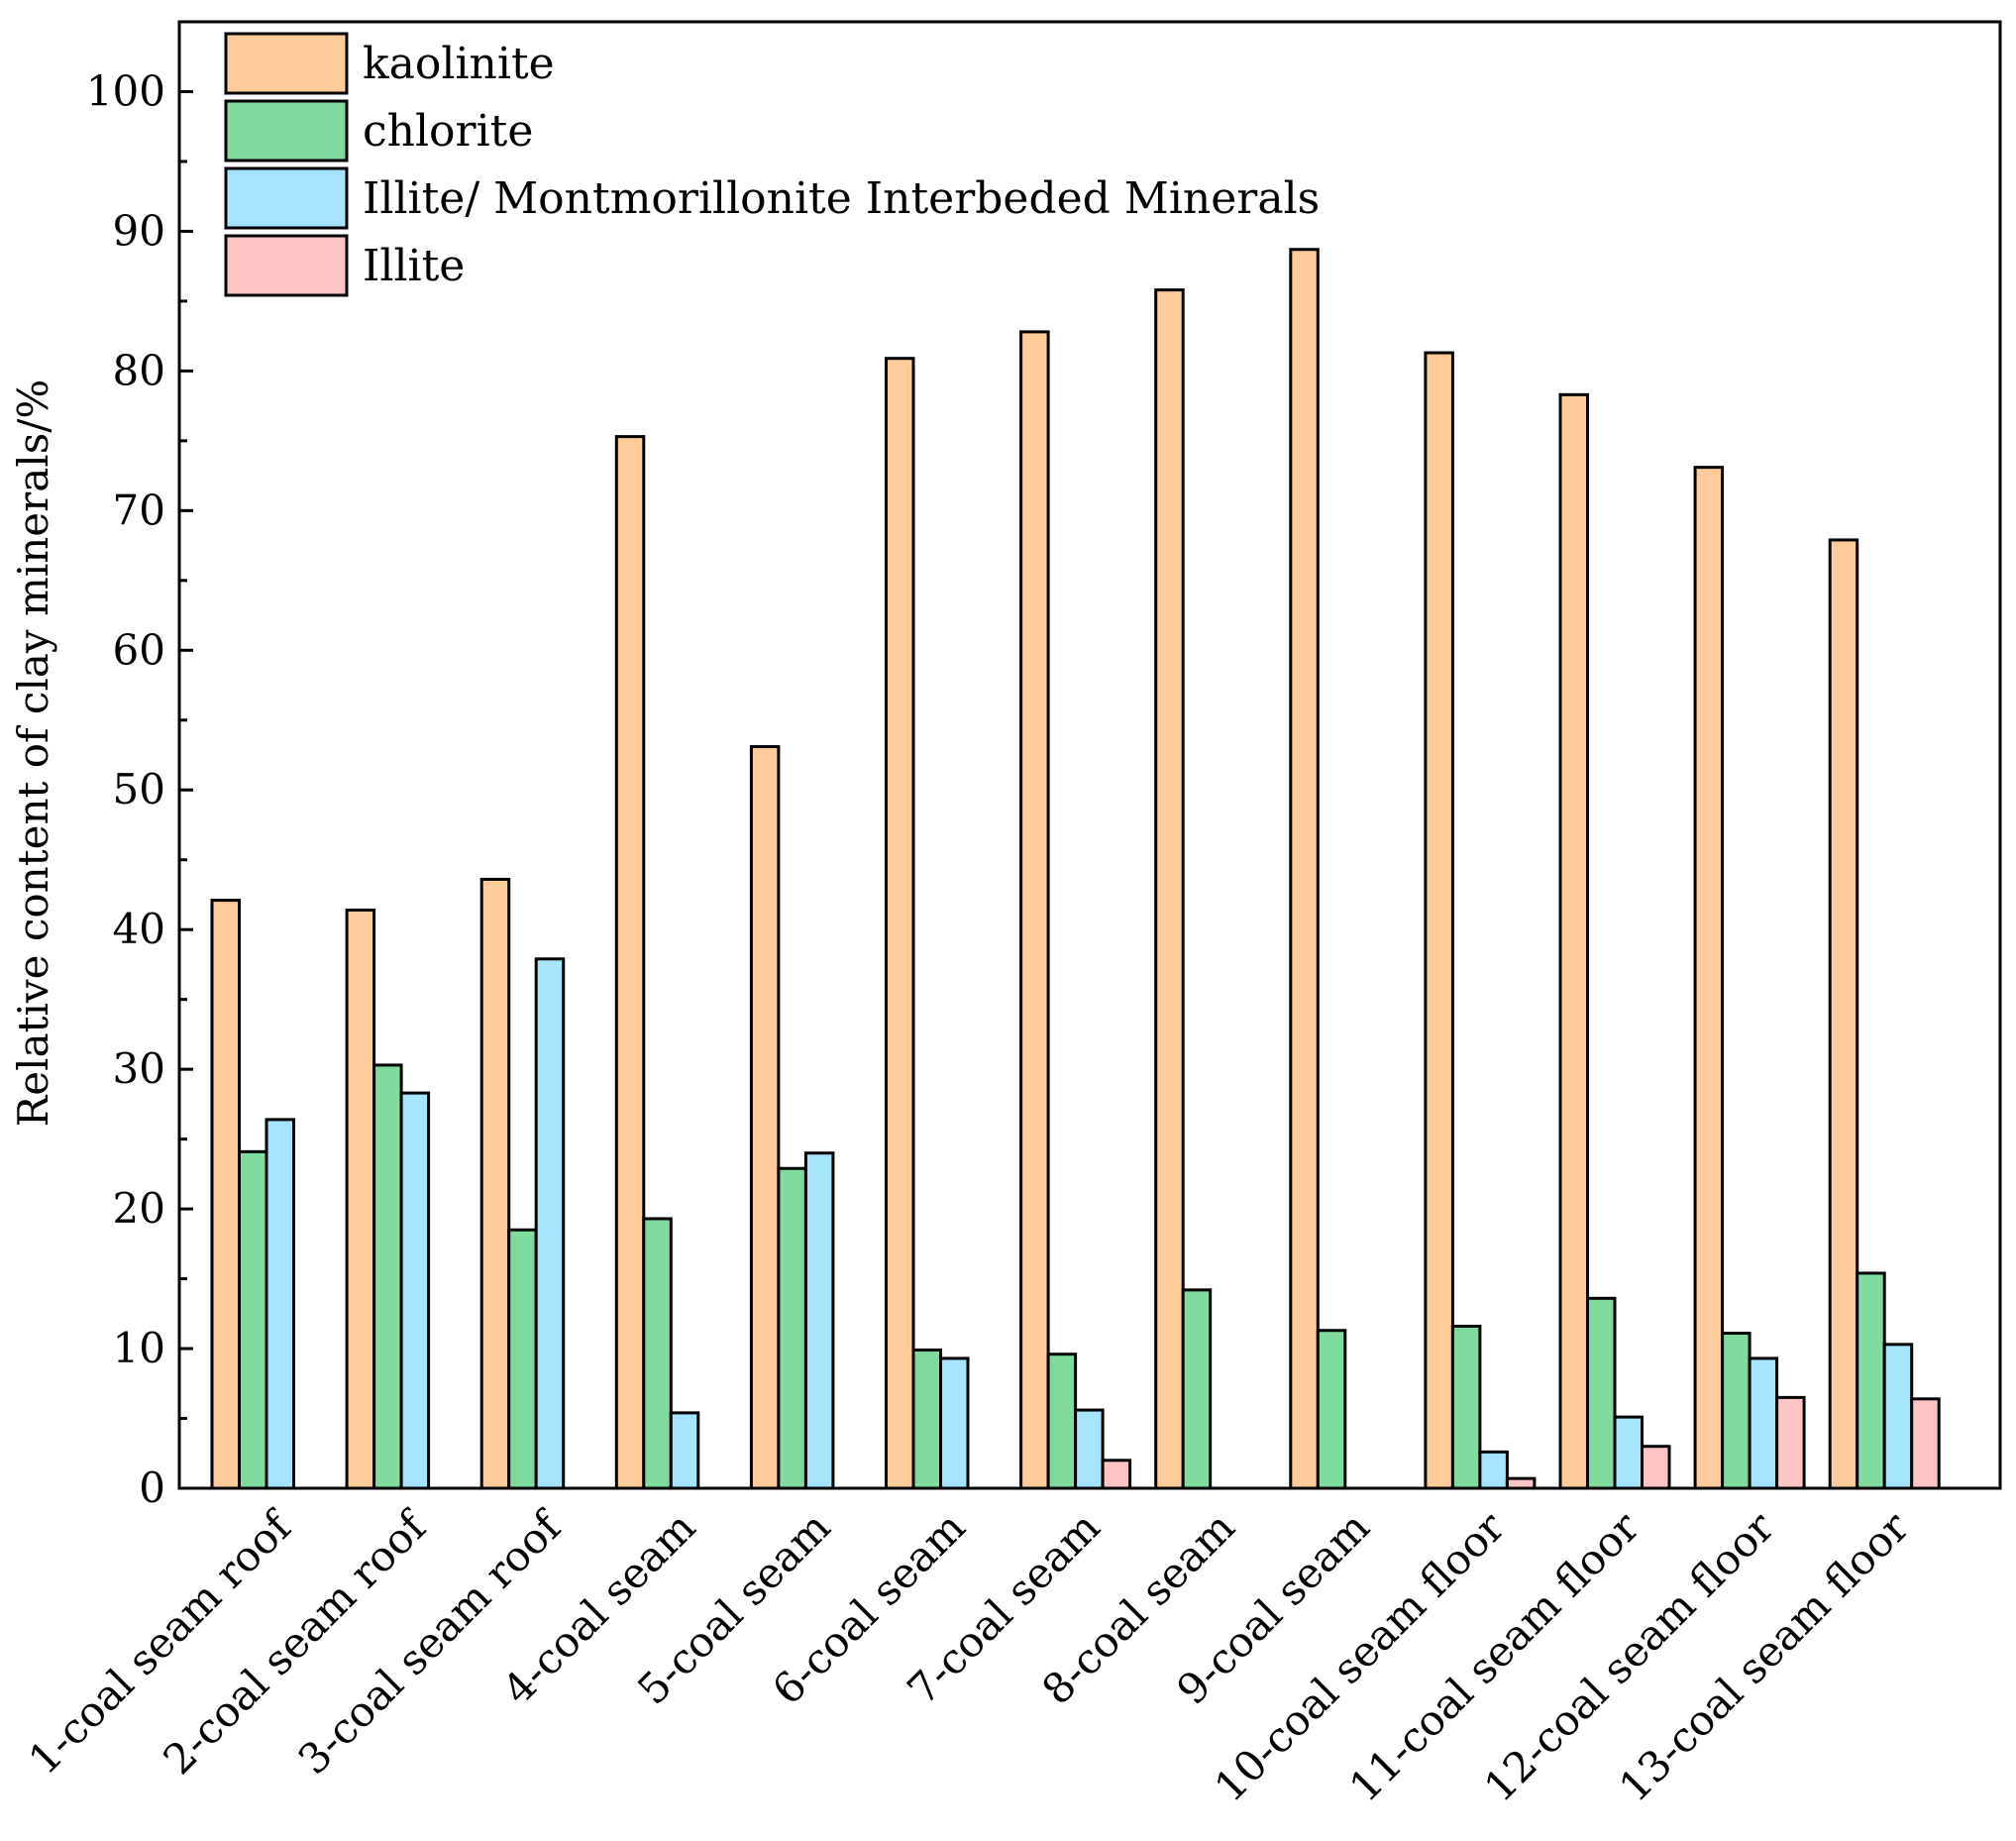 The image size is (2016, 1841). I want to click on y-tick-label: 20, so click(139, 1208).